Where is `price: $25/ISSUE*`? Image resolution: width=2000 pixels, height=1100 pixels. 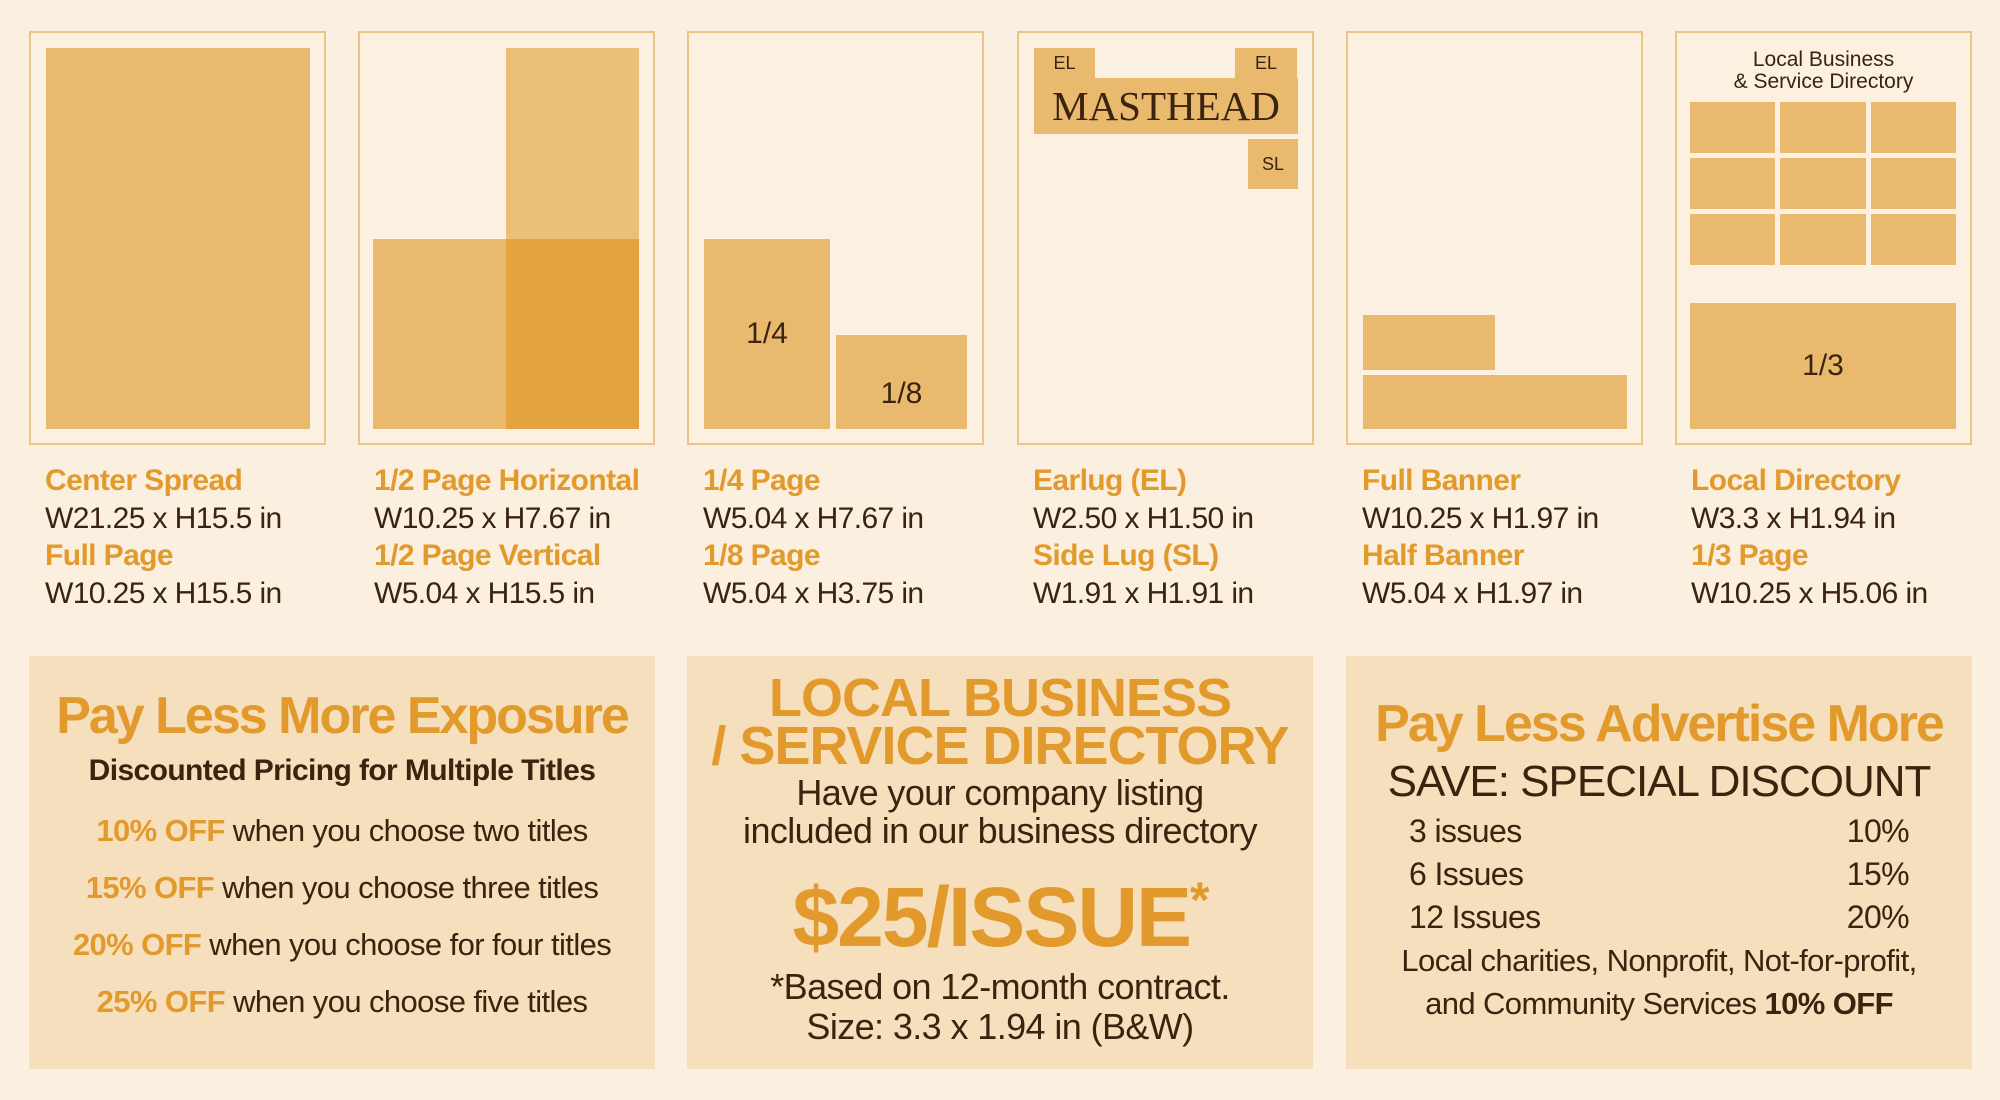
price: $25/ISSUE* is located at coordinates (1001, 908).